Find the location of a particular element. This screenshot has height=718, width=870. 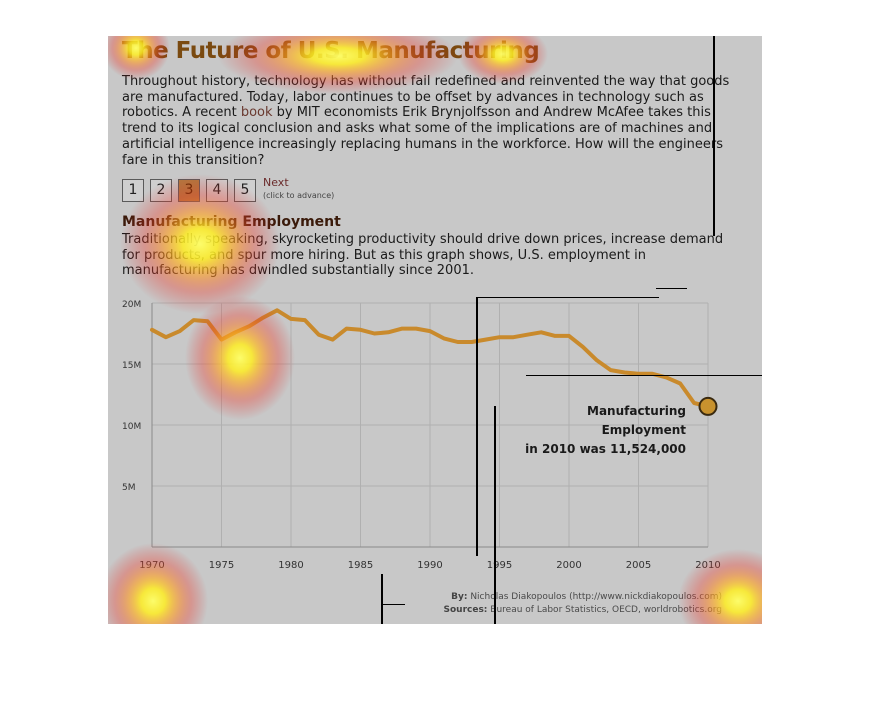

page-button-2: 2 is located at coordinates (161, 190).